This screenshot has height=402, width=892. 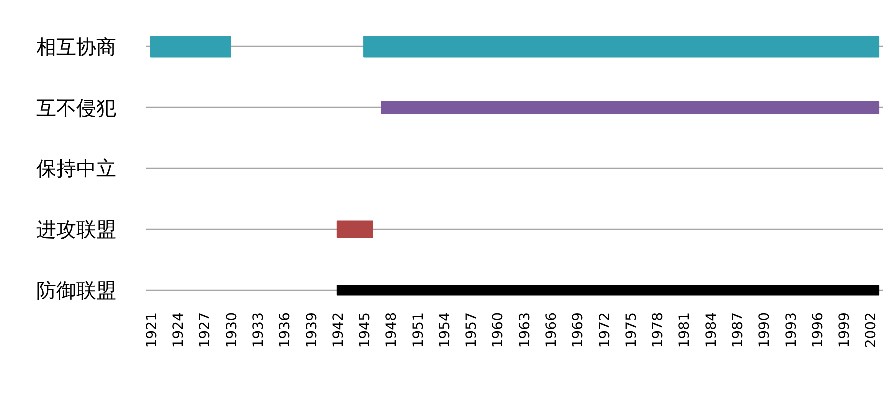 I want to click on x-tick-label: 1957, so click(x=472, y=330).